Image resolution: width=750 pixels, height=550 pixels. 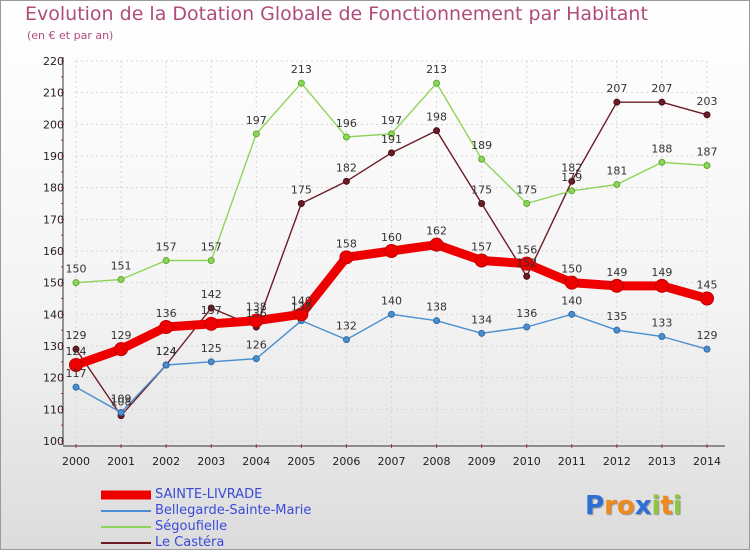 I want to click on x-tick-label: 2012, so click(x=617, y=461).